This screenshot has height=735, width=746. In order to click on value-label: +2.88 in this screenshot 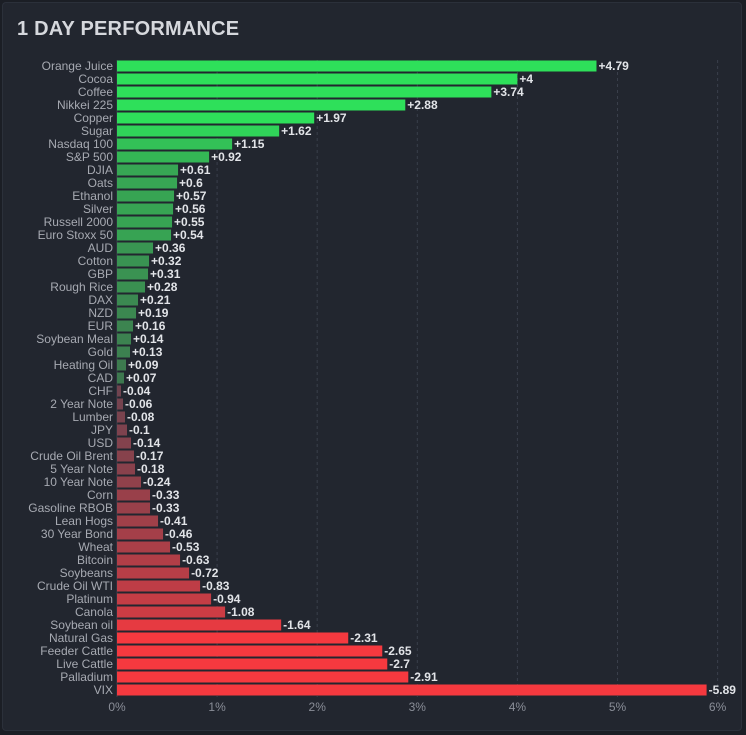, I will do `click(422, 105)`.